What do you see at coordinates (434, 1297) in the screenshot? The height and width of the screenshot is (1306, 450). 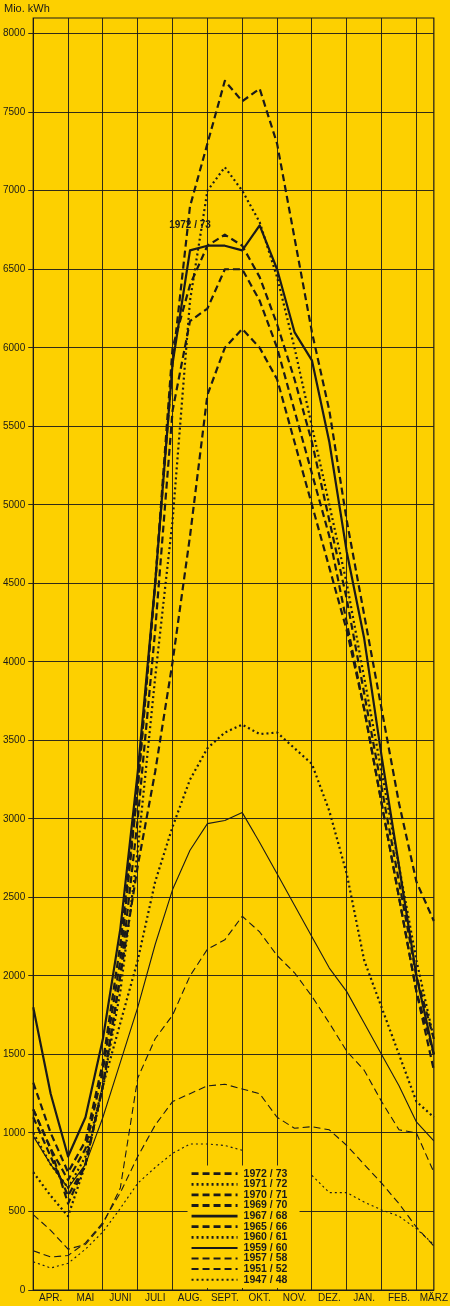 I see `x-tick-label: MÄRZ` at bounding box center [434, 1297].